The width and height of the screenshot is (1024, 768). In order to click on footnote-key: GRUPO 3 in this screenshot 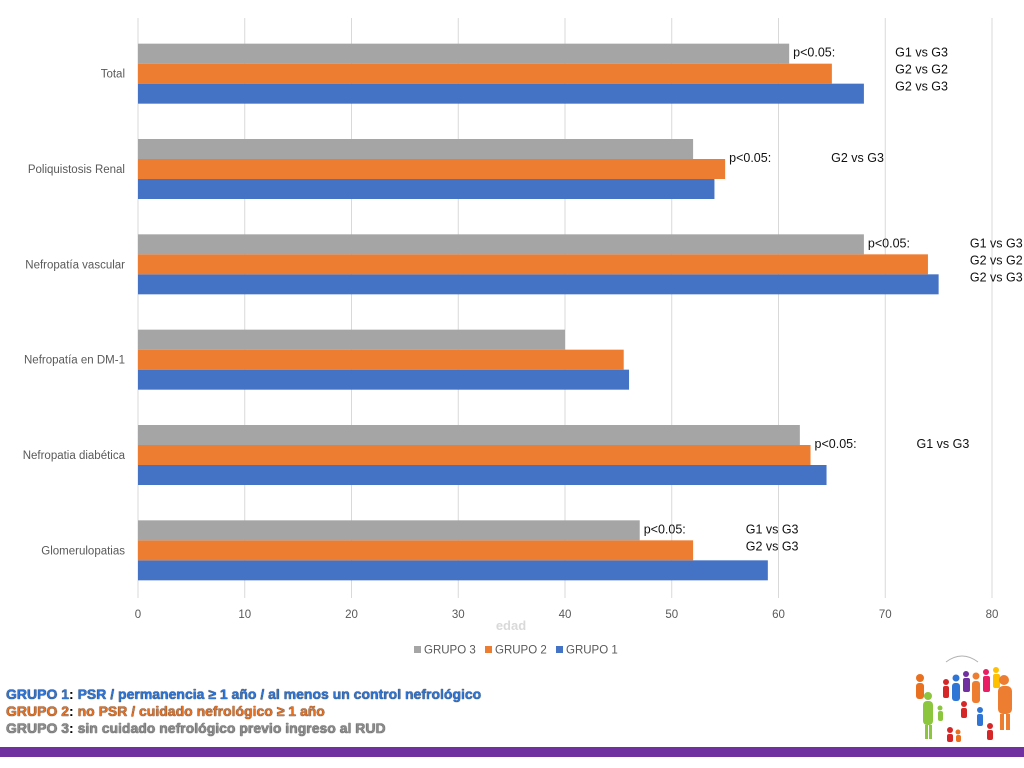, I will do `click(38, 728)`.